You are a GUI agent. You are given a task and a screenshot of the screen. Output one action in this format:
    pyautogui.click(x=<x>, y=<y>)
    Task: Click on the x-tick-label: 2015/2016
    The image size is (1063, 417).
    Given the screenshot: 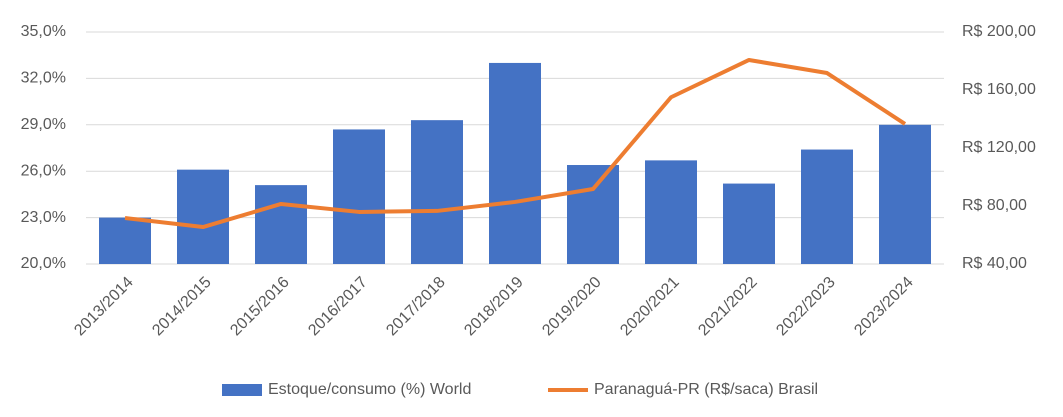 What is the action you would take?
    pyautogui.click(x=260, y=307)
    